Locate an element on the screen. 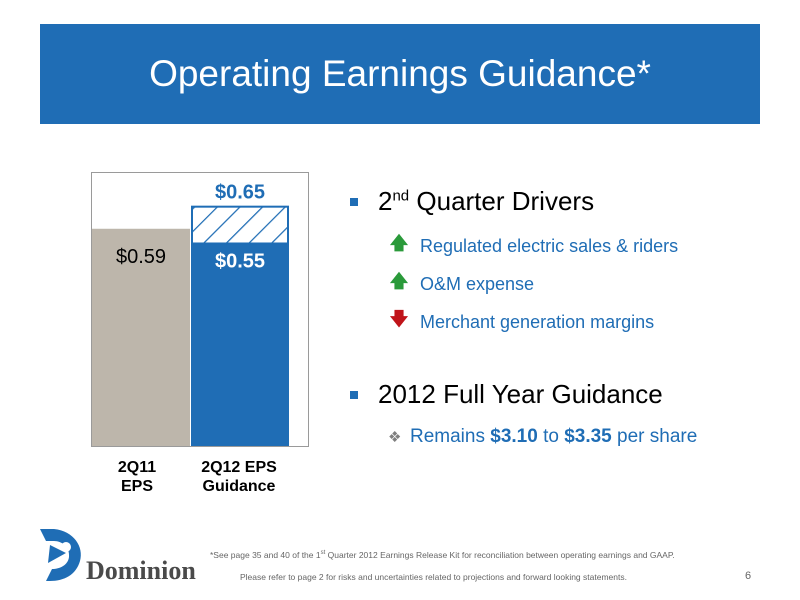 The image size is (800, 600). chart-frame: $0.59 $0.55 $0.65 is located at coordinates (200, 309).